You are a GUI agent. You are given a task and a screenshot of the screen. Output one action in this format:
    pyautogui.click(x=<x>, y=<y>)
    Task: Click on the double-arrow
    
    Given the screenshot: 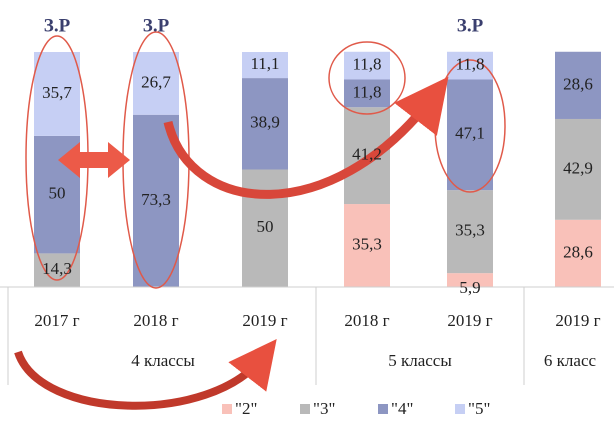 What is the action you would take?
    pyautogui.click(x=94, y=160)
    